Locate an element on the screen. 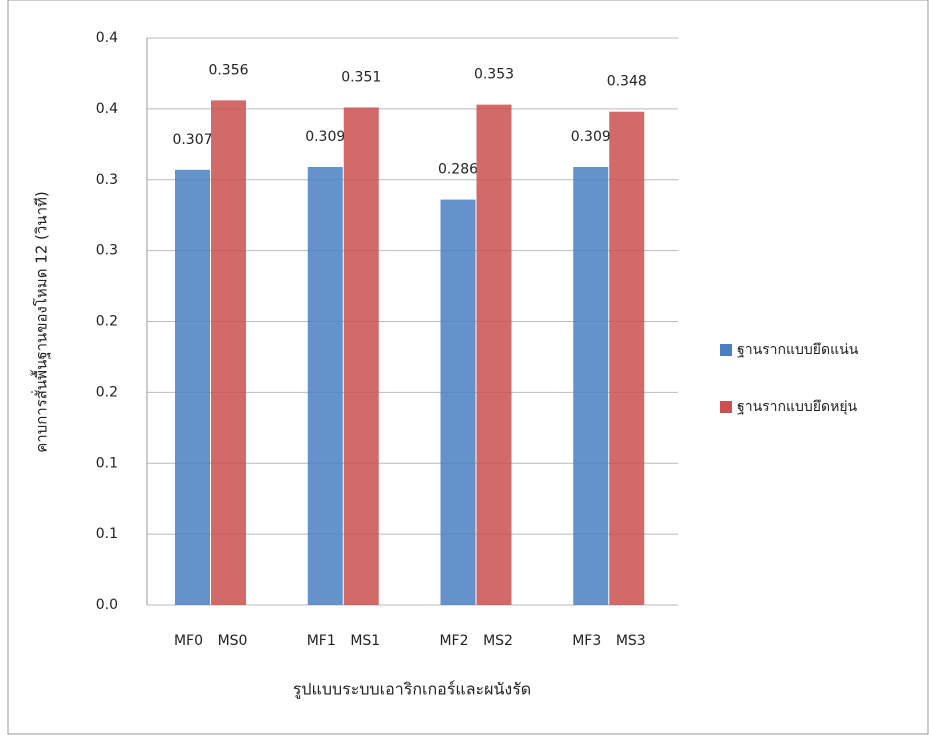  x-tick-label: MF2 is located at coordinates (453, 641).